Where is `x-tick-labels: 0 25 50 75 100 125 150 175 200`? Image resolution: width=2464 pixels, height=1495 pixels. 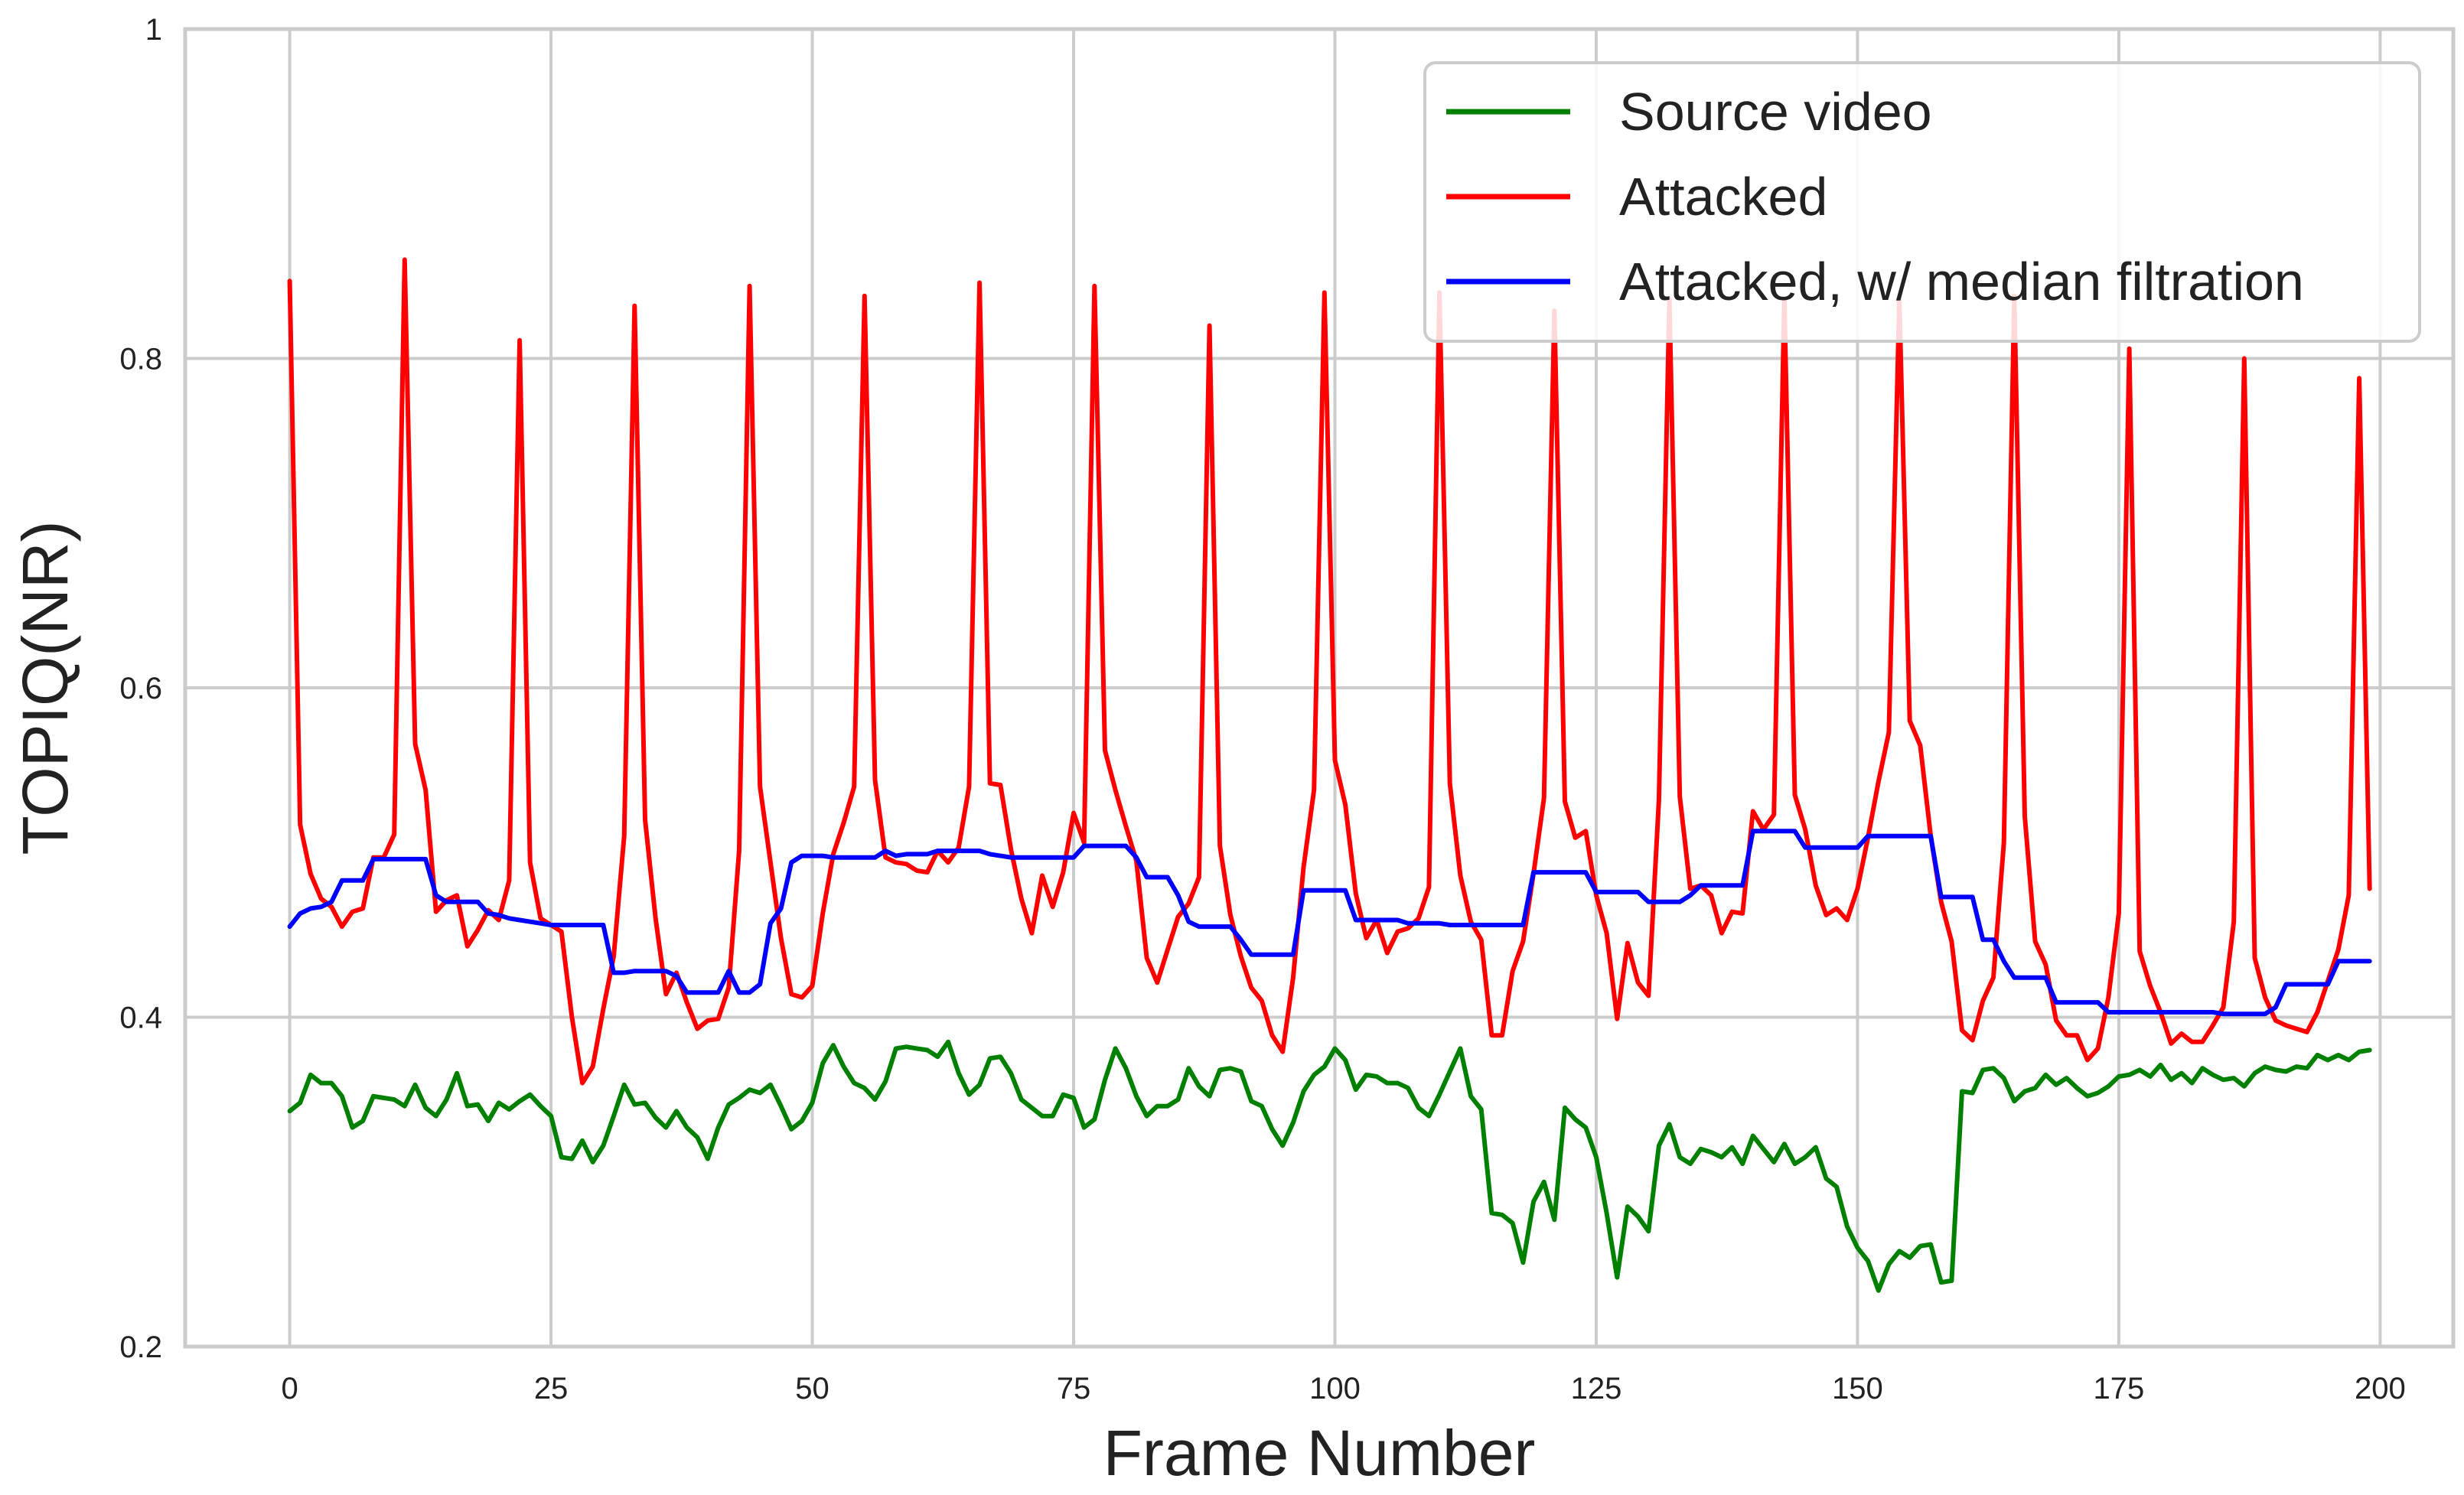
x-tick-labels: 0 25 50 75 100 125 150 175 200 is located at coordinates (1343, 1388).